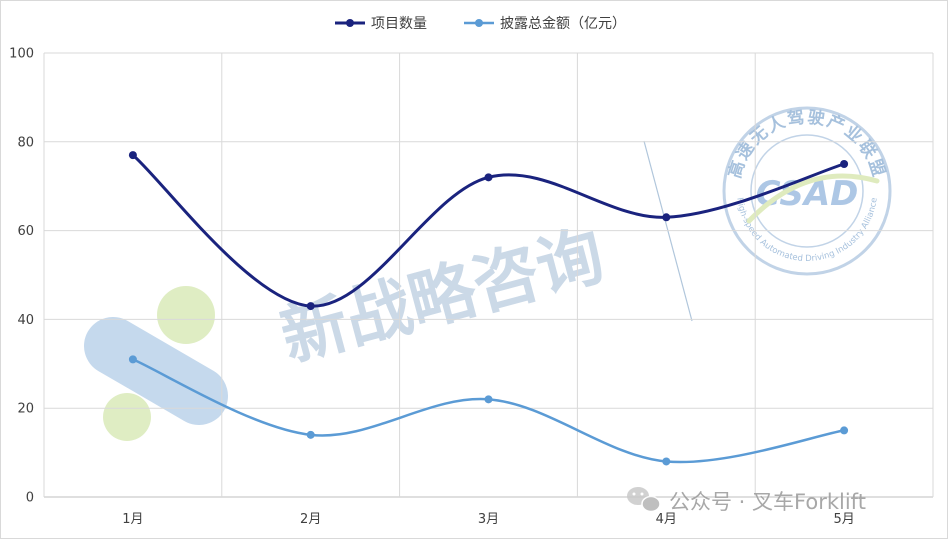 Image resolution: width=948 pixels, height=540 pixels. I want to click on seal-outer-ring, so click(807, 191).